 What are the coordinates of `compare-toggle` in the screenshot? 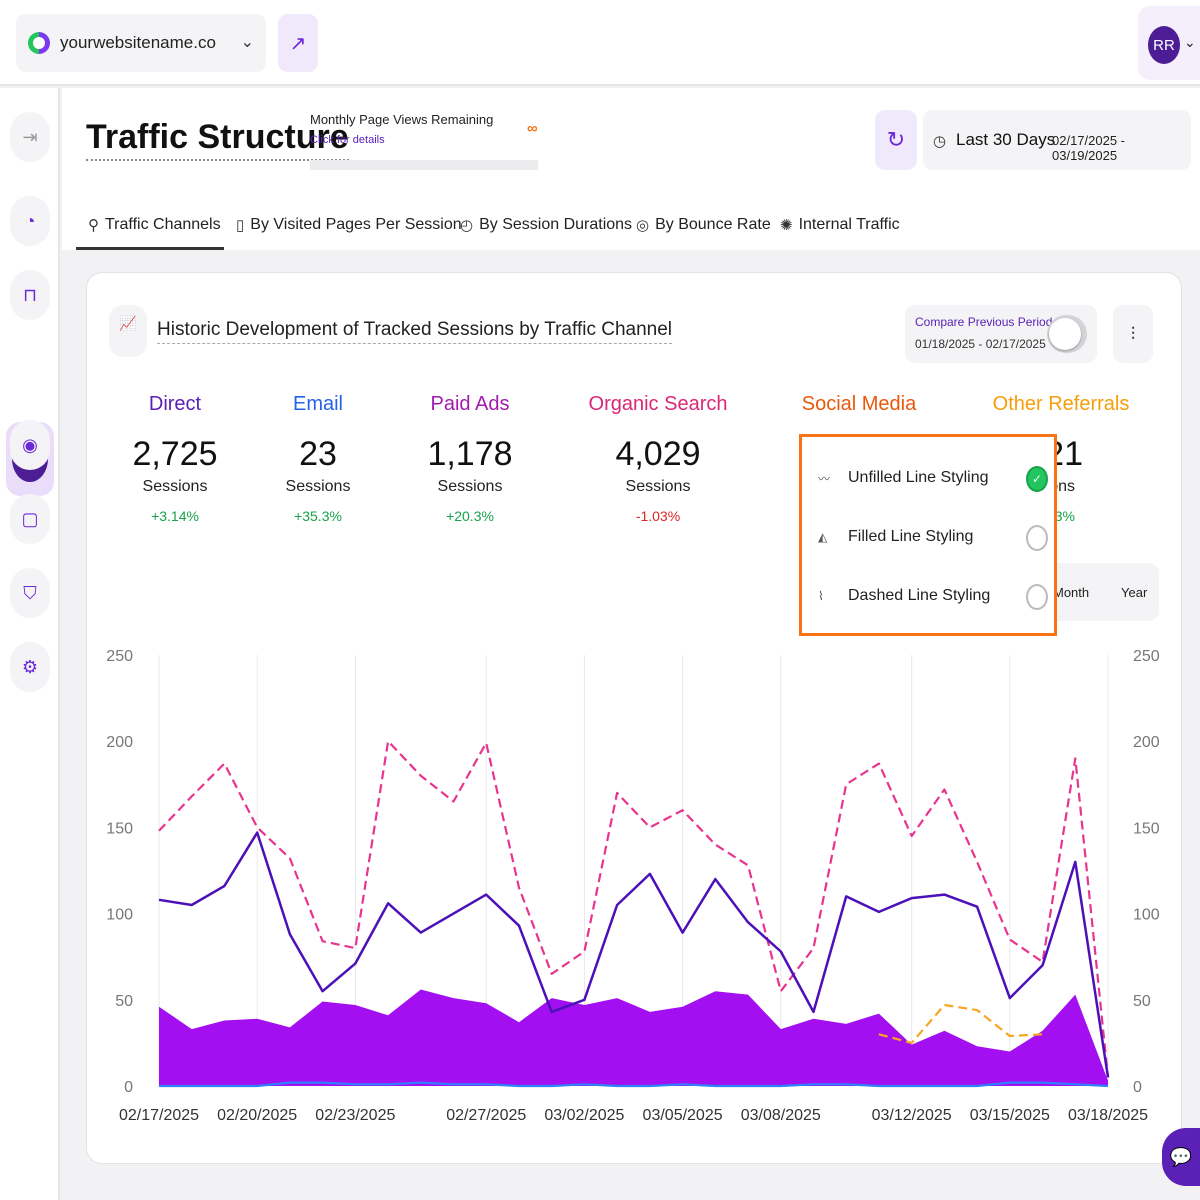 It's located at (1067, 334).